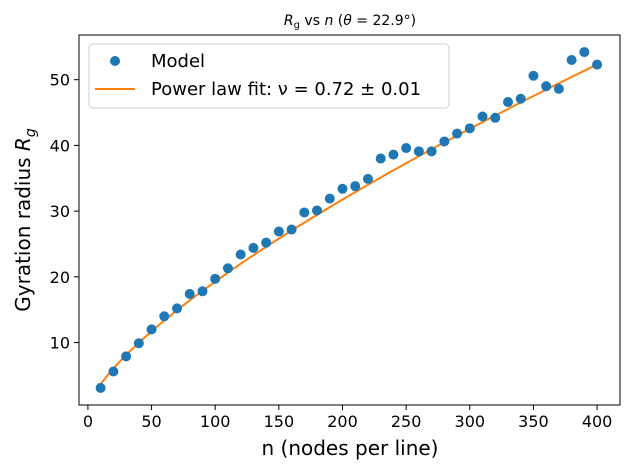 Image resolution: width=630 pixels, height=470 pixels. I want to click on x-tick-label: 350, so click(533, 421).